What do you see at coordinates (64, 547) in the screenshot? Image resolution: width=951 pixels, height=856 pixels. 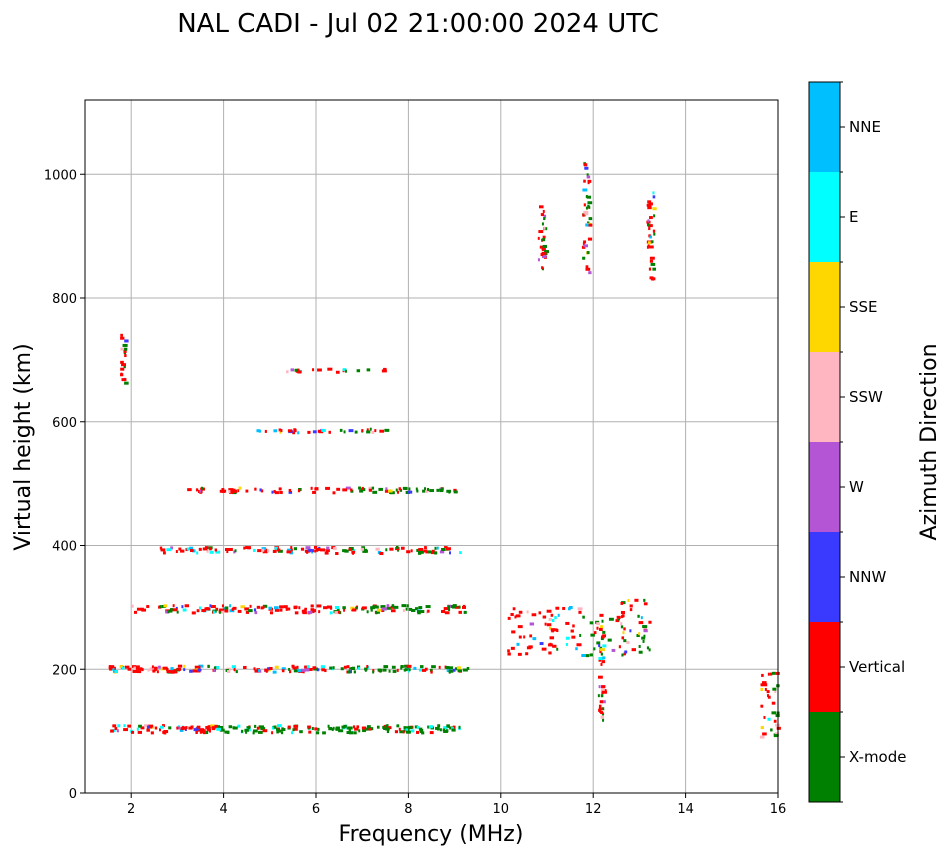 I see `y-tick-label: 400` at bounding box center [64, 547].